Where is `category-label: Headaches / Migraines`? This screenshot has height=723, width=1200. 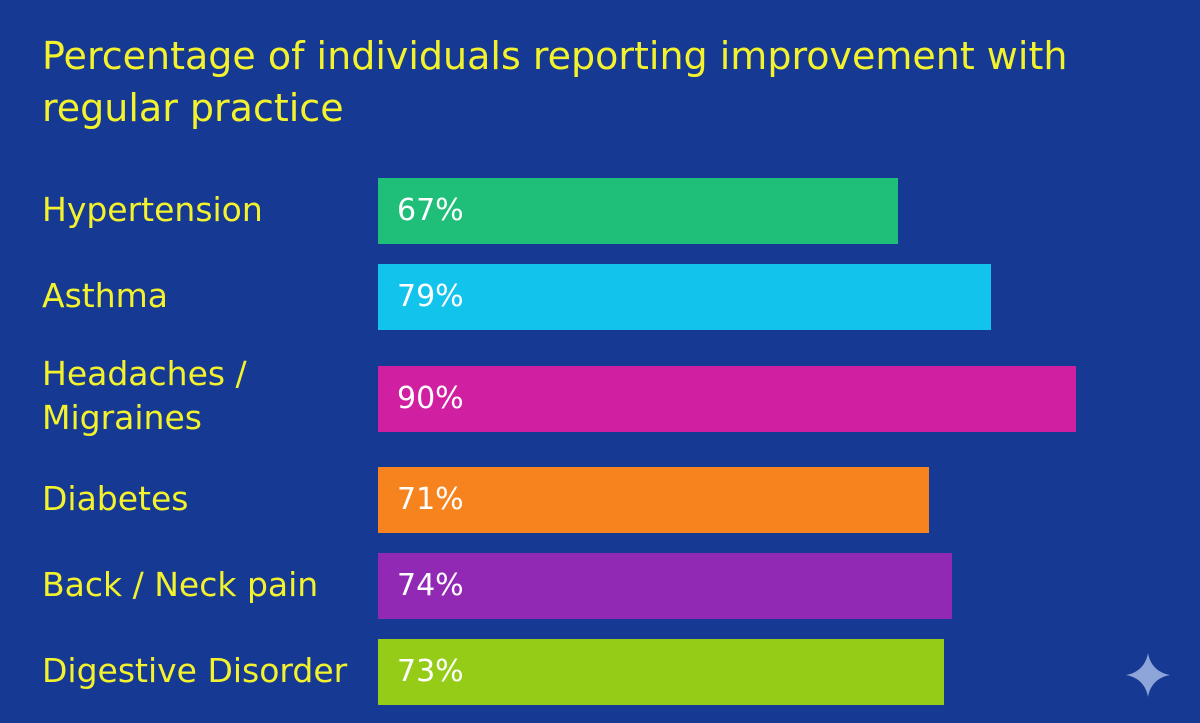
category-label: Headaches / Migraines is located at coordinates (144, 396).